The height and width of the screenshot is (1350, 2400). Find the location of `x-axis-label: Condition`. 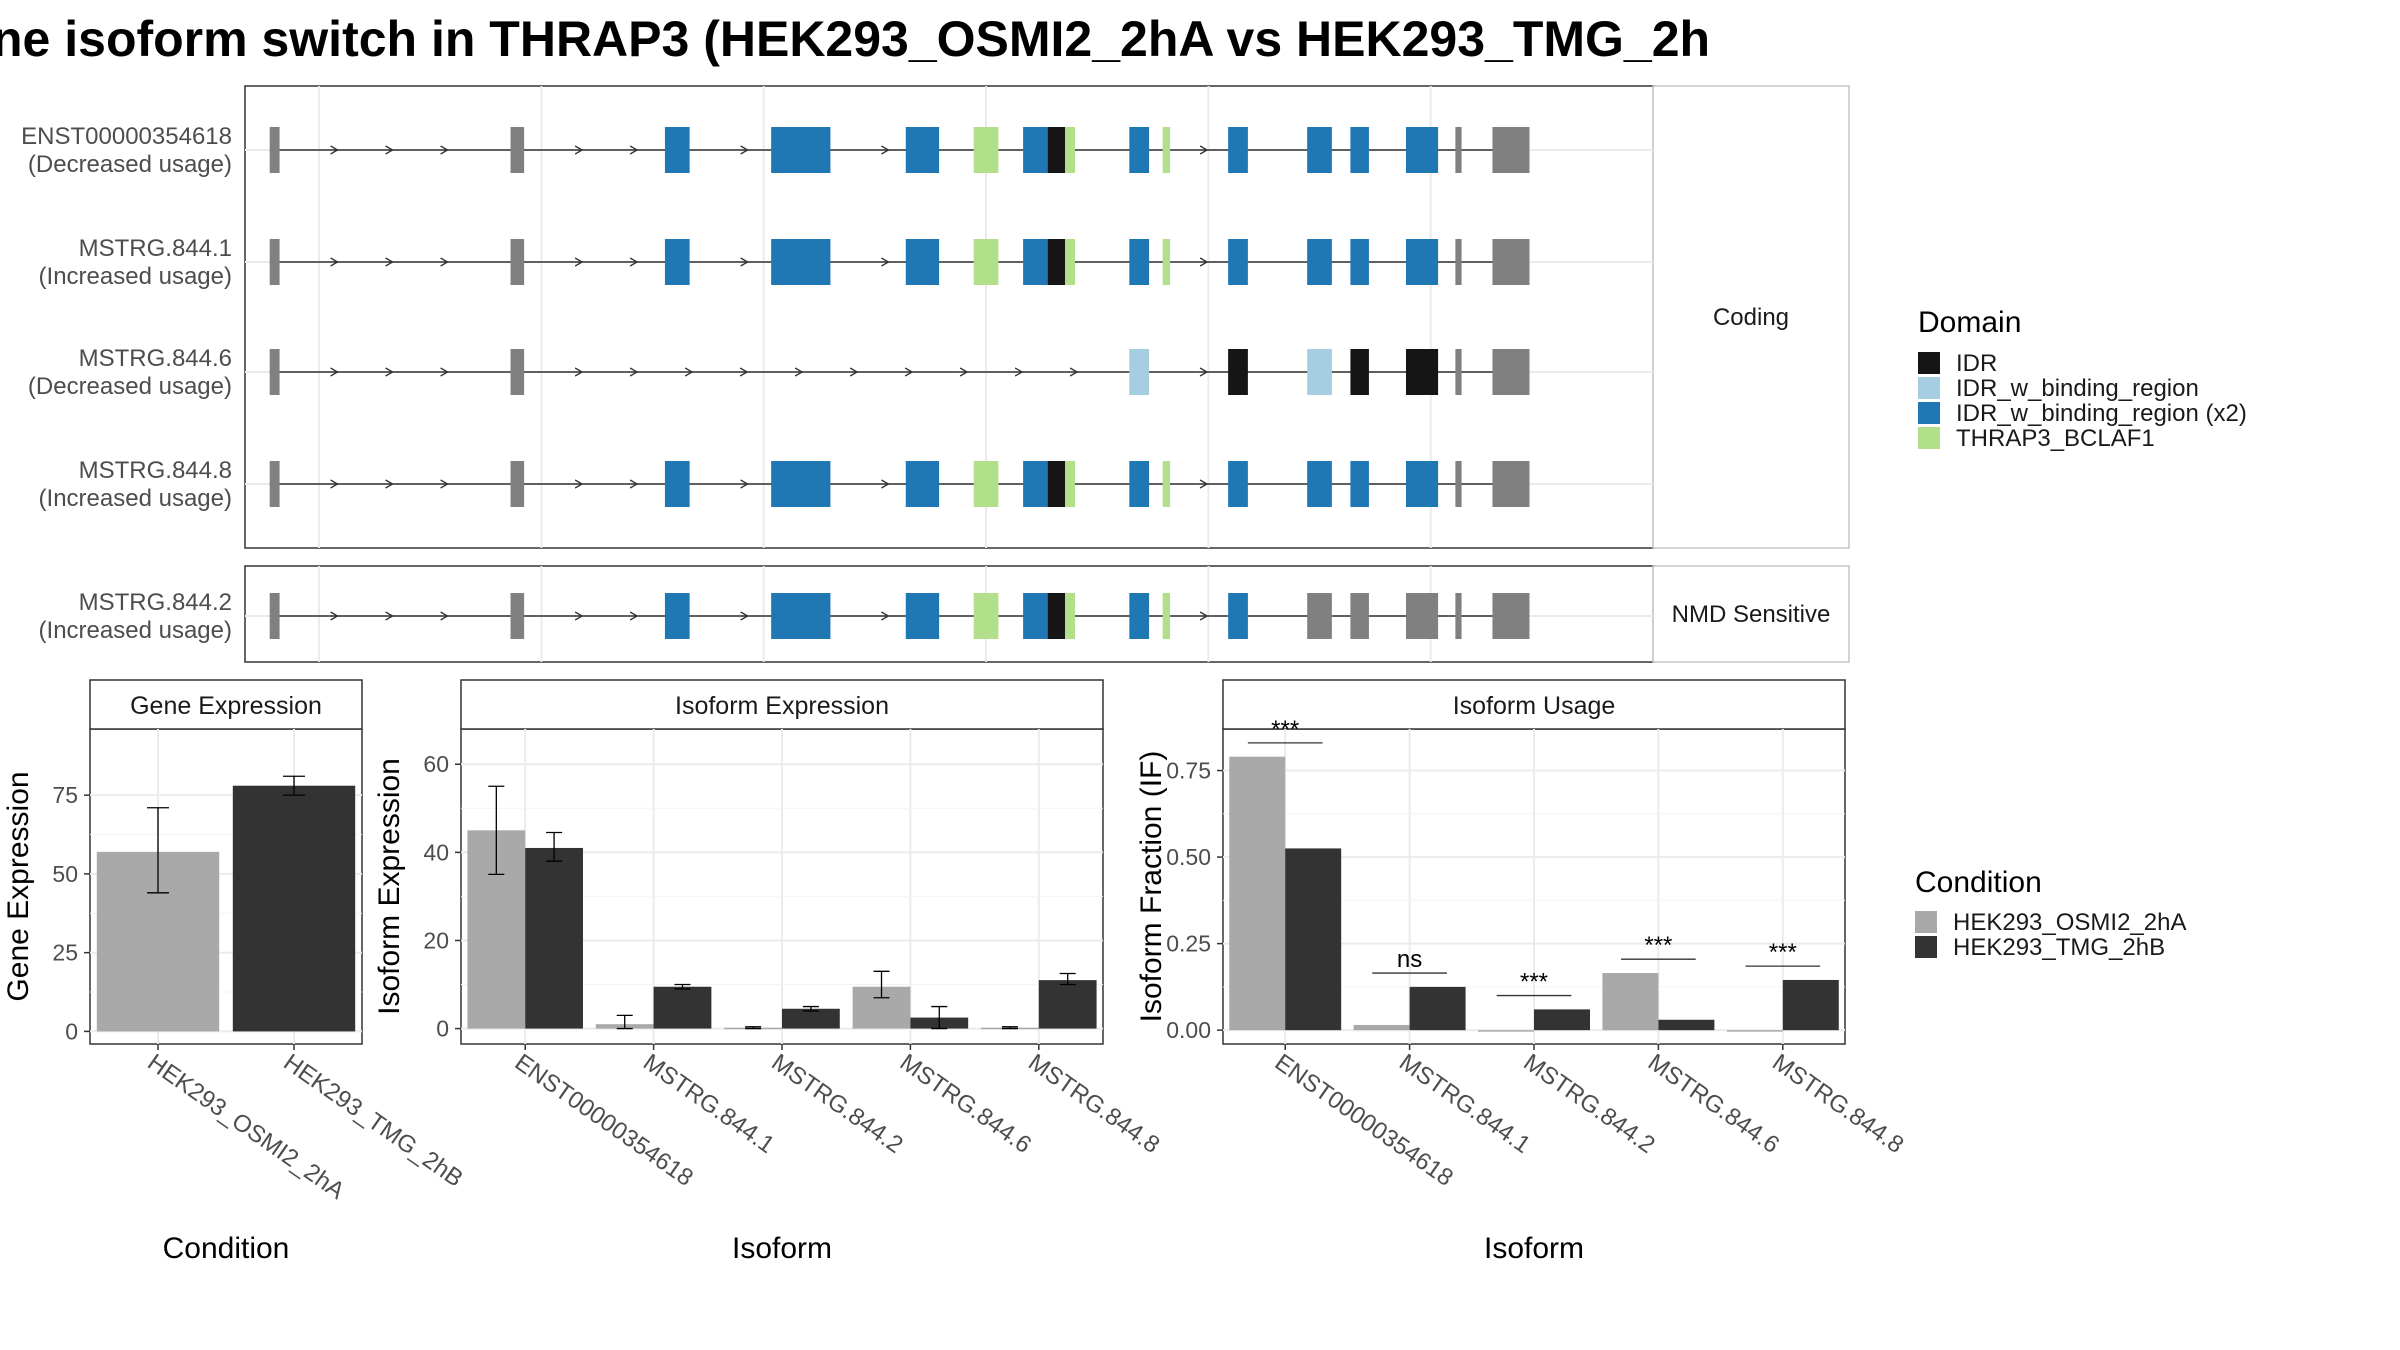

x-axis-label: Condition is located at coordinates (226, 1248).